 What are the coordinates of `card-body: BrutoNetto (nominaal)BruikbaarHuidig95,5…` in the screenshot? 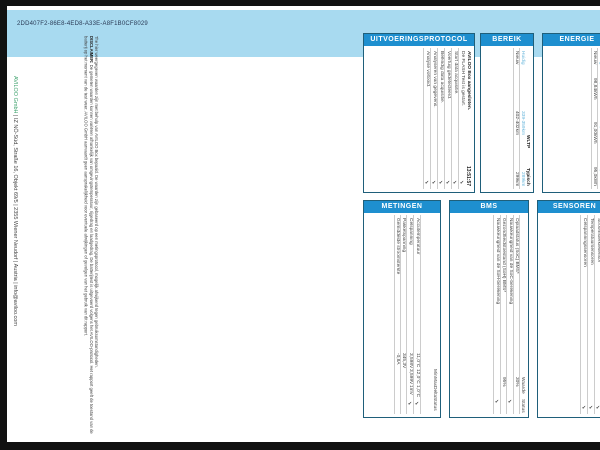 It's located at (573, 118).